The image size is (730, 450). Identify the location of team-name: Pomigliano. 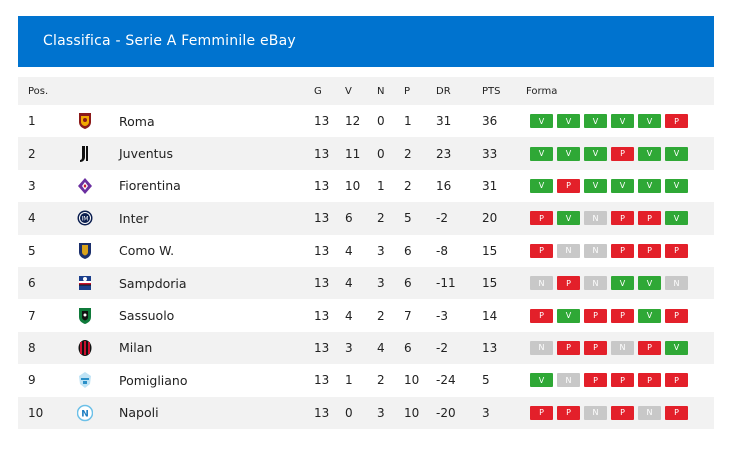
(153, 380).